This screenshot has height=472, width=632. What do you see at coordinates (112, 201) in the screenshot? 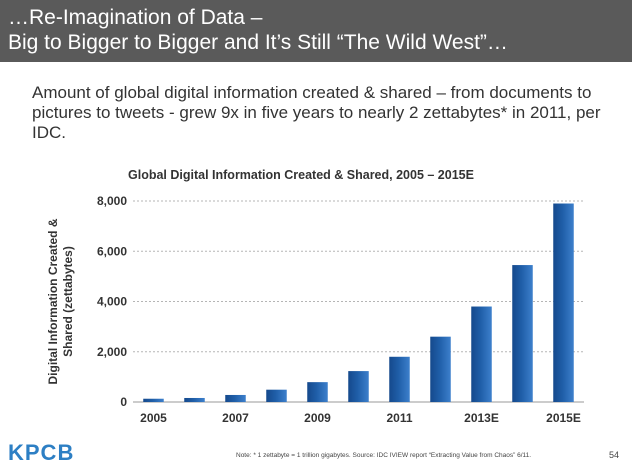
I see `y-tick-label: 8,000` at bounding box center [112, 201].